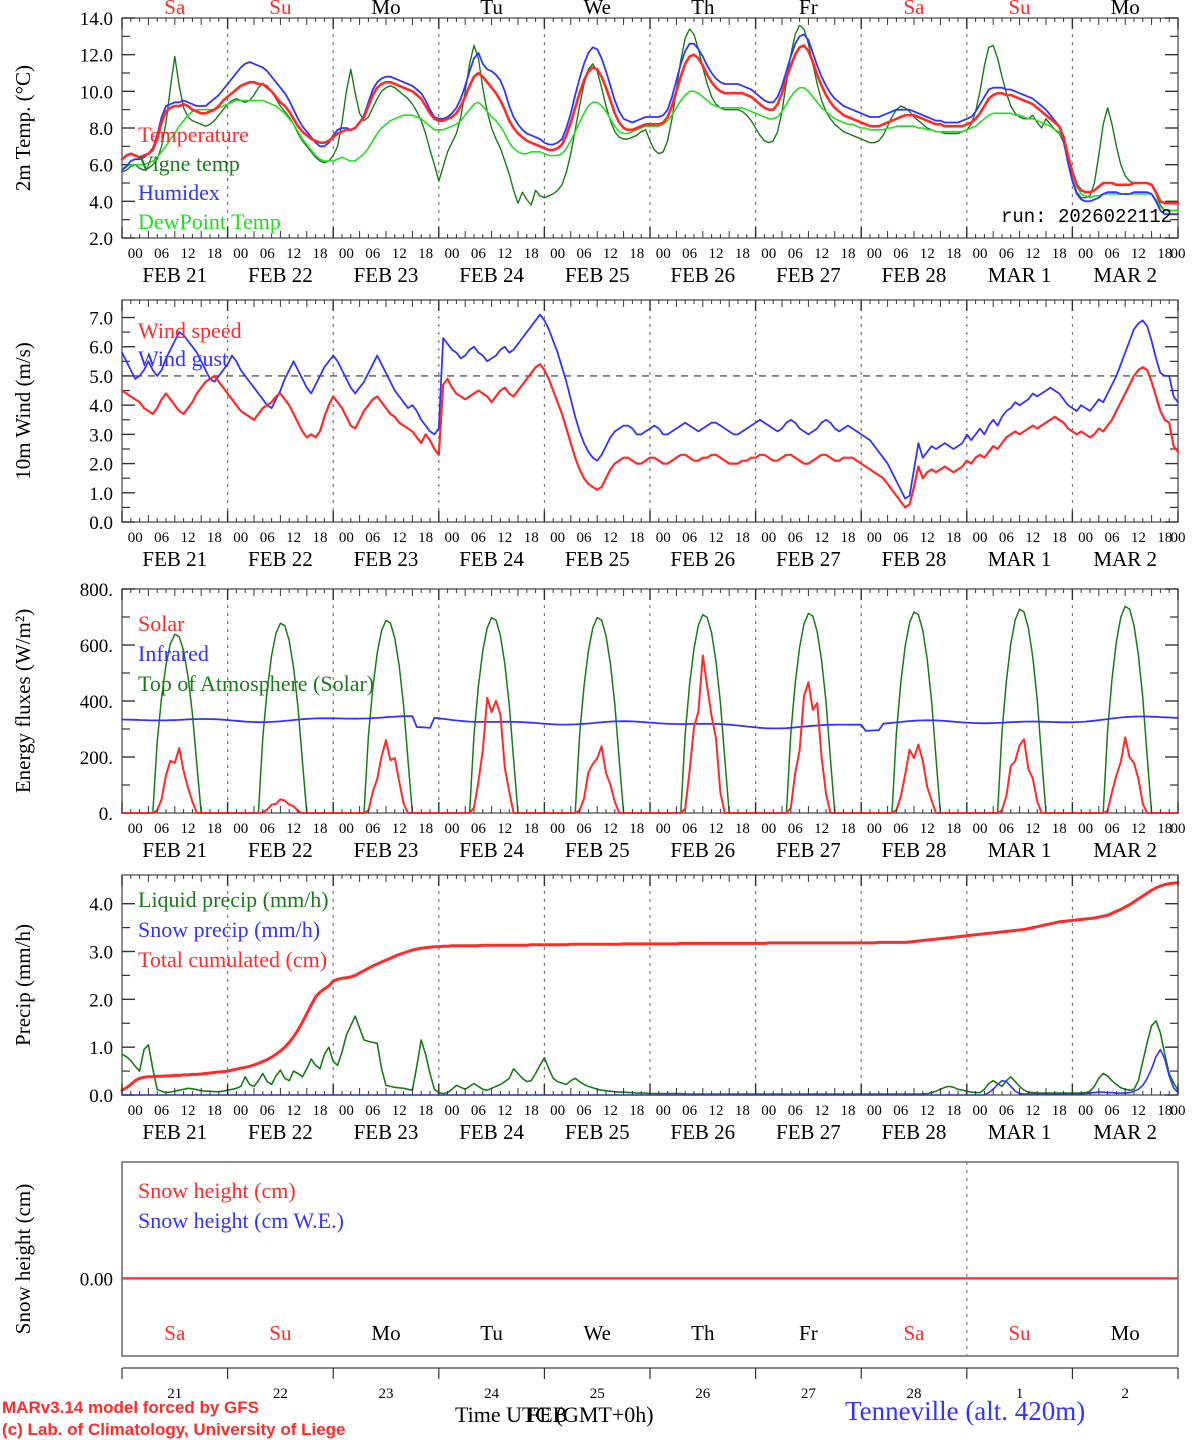 This screenshot has width=1194, height=1440. Describe the element at coordinates (96, 646) in the screenshot. I see `svg-text: 600.` at that location.